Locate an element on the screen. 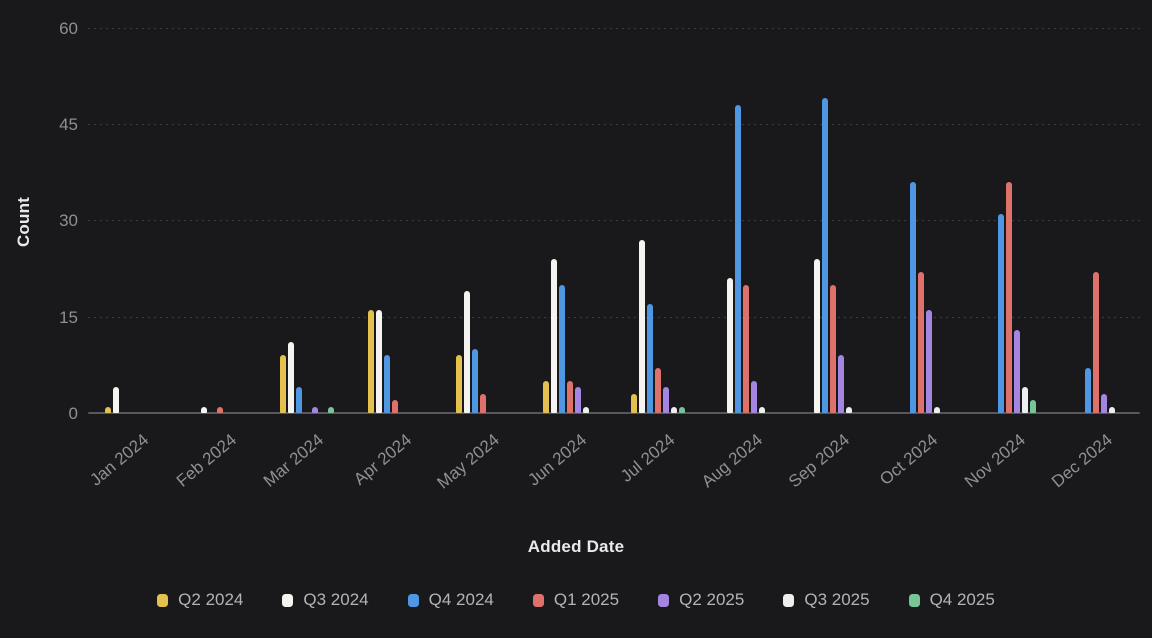  bar-q3-2024-jan-2024 is located at coordinates (115, 400).